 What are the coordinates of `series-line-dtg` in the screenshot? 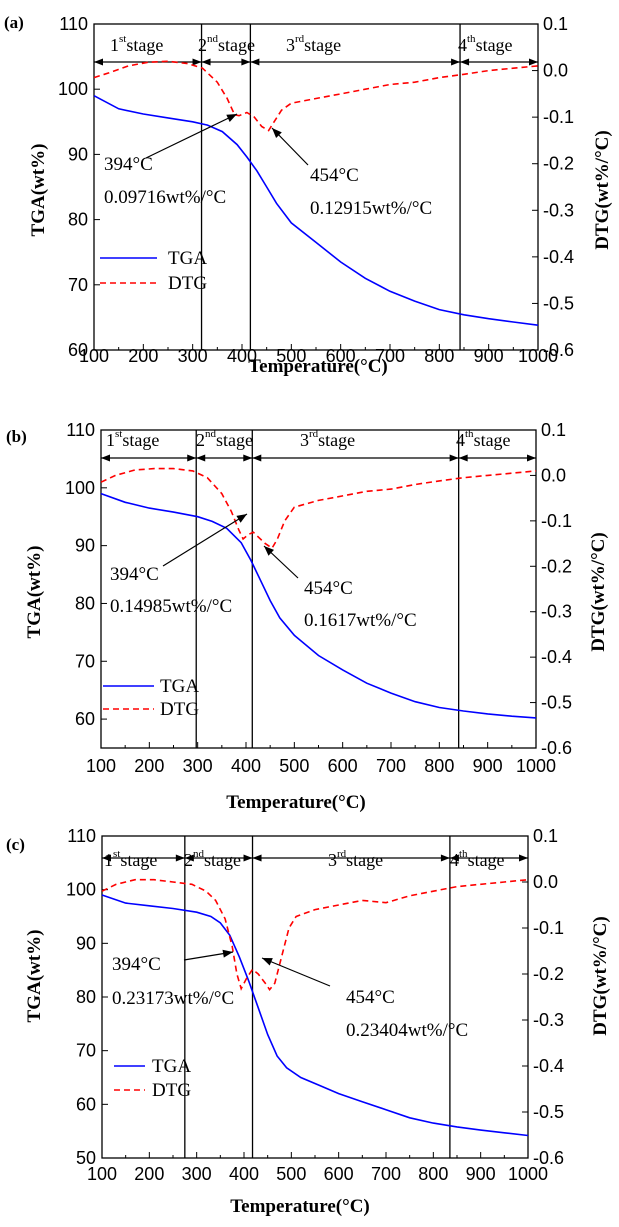 It's located at (316, 96).